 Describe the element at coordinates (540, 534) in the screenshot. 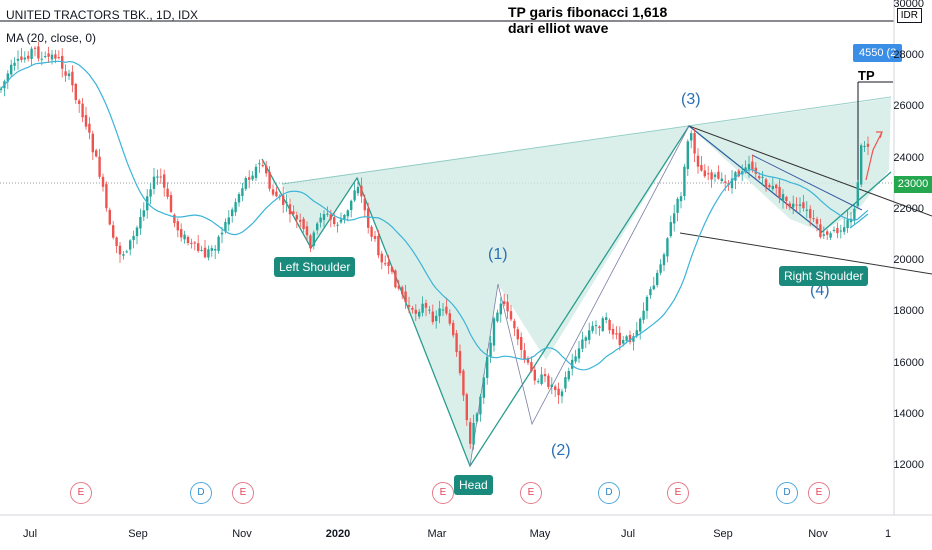

I see `time-tick-label: May` at that location.